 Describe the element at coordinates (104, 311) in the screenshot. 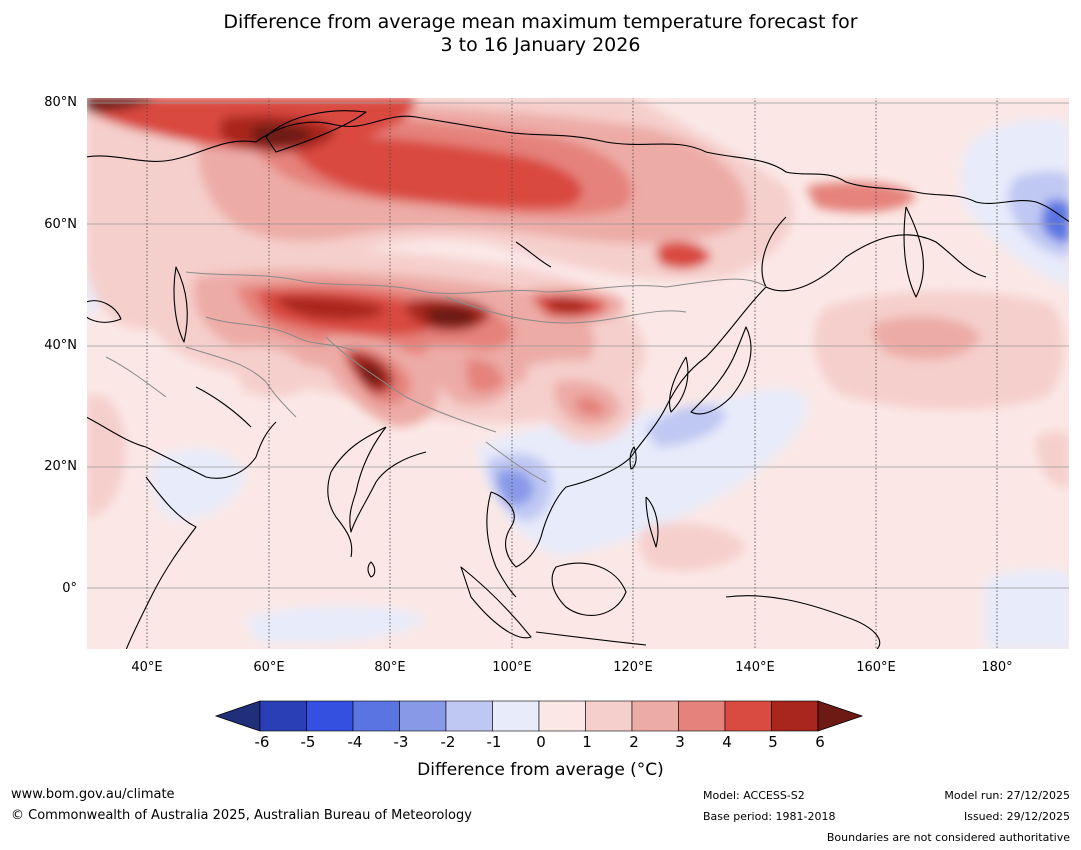

I see `coastline-black-sea` at that location.